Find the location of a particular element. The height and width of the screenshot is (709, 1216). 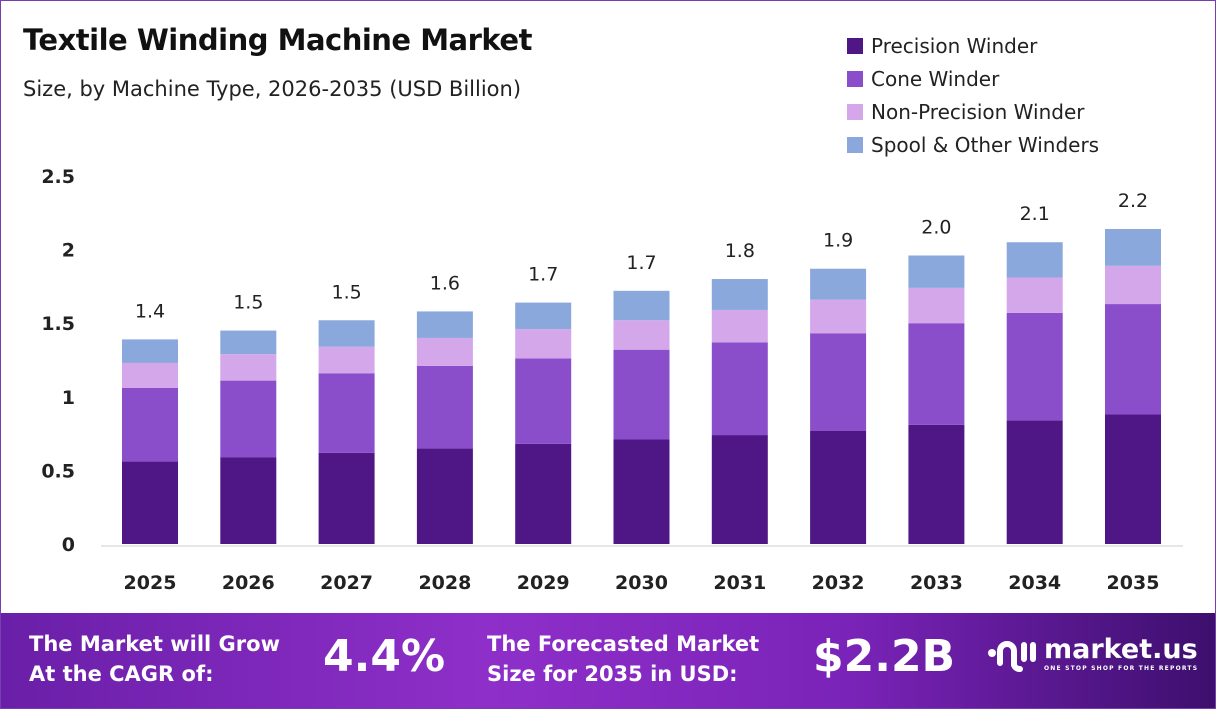

x-tick-label: 2026 is located at coordinates (248, 583).